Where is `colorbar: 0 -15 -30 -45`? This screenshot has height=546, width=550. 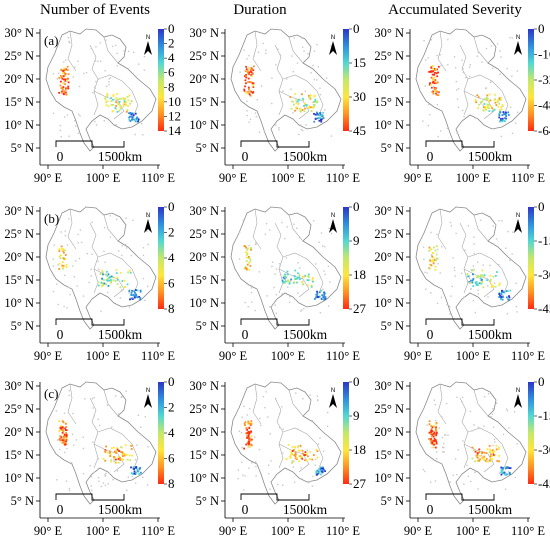
colorbar: 0 -15 -30 -45 is located at coordinates (539, 257).